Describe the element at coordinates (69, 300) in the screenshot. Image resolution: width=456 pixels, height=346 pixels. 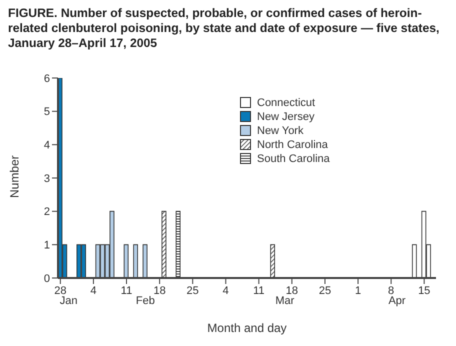
I see `text: Jan` at that location.